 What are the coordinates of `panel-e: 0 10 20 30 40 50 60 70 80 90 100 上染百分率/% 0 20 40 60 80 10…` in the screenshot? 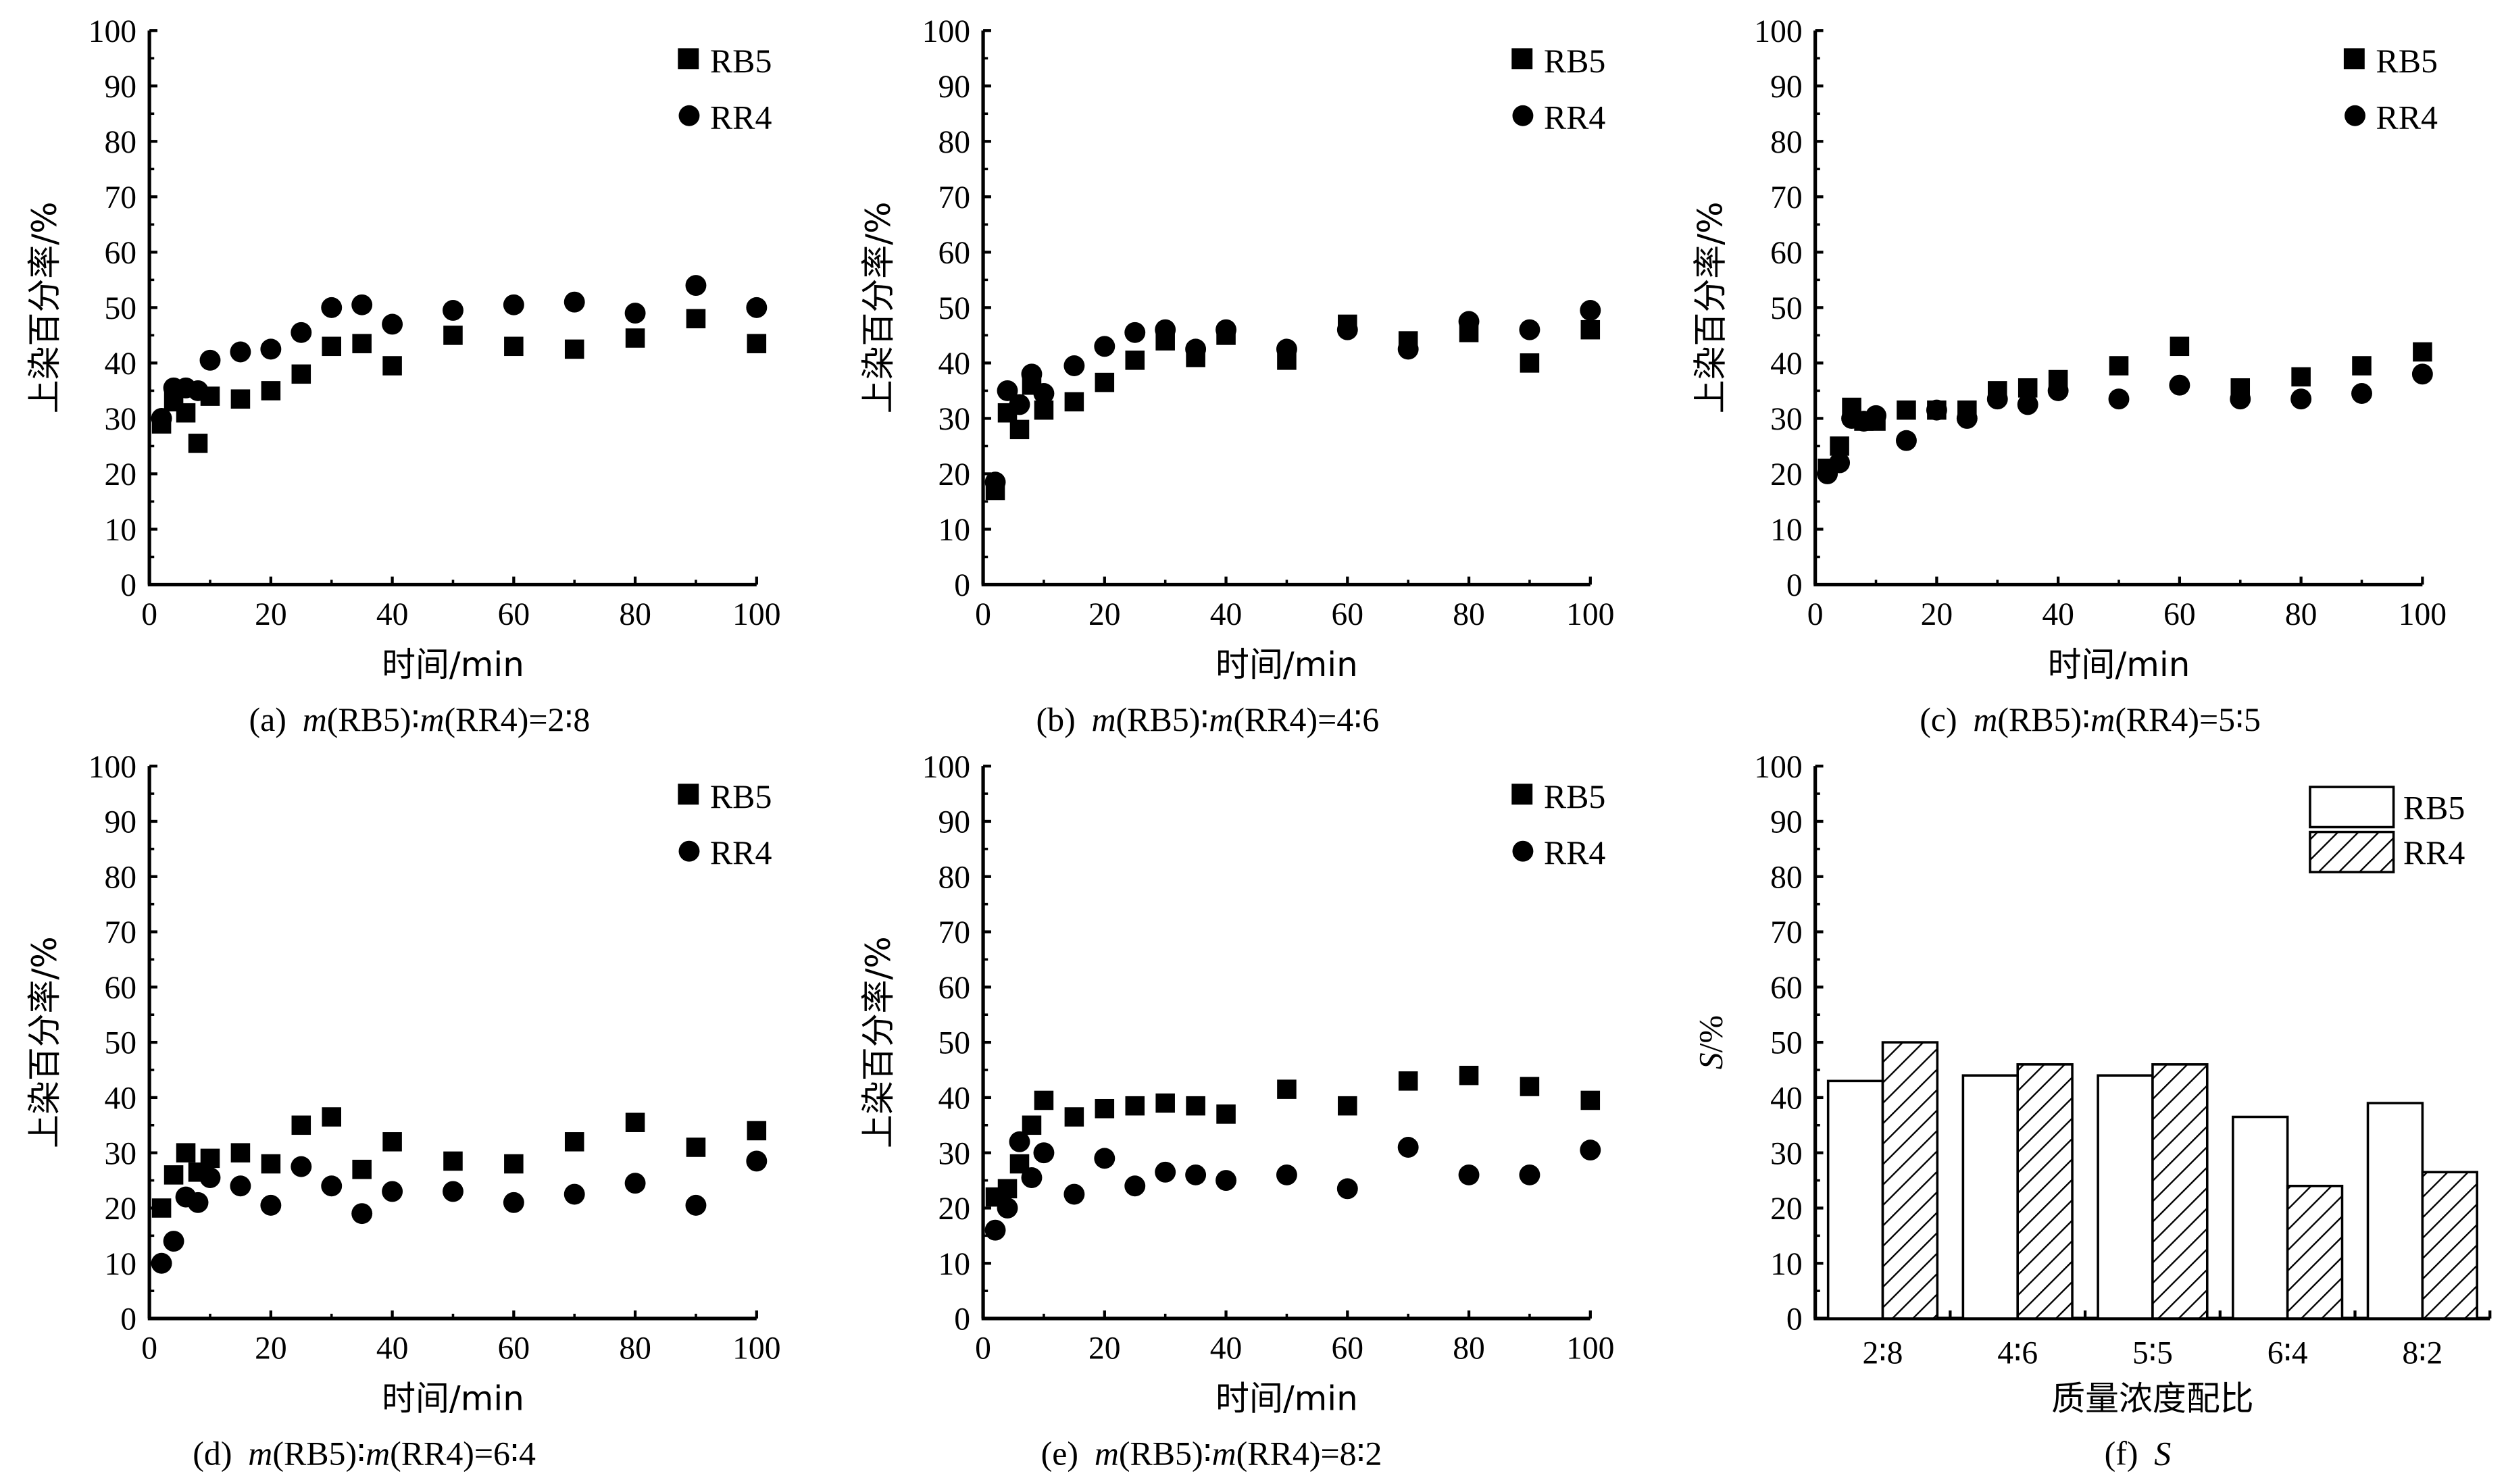 It's located at (1236, 1111).